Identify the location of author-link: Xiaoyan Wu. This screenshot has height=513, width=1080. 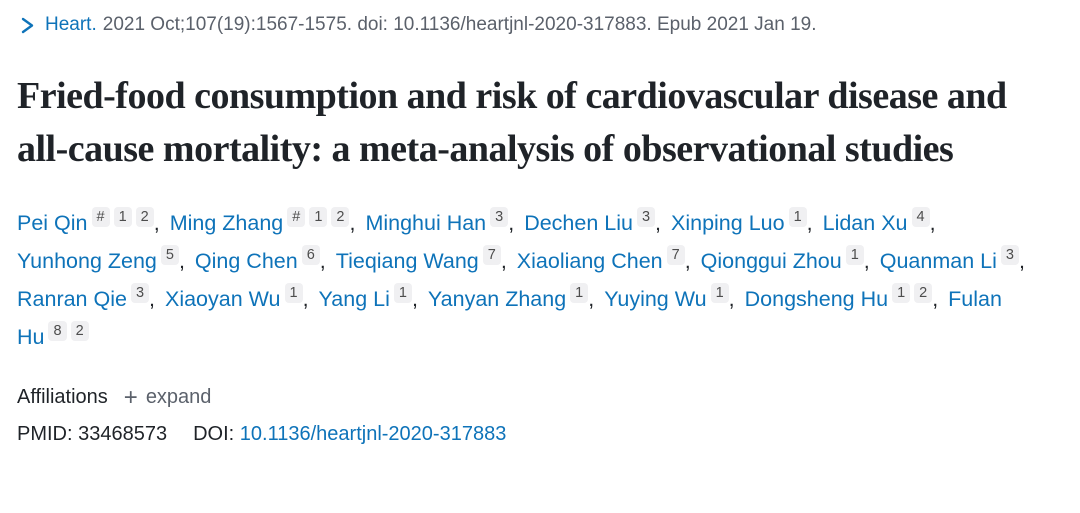
(222, 299).